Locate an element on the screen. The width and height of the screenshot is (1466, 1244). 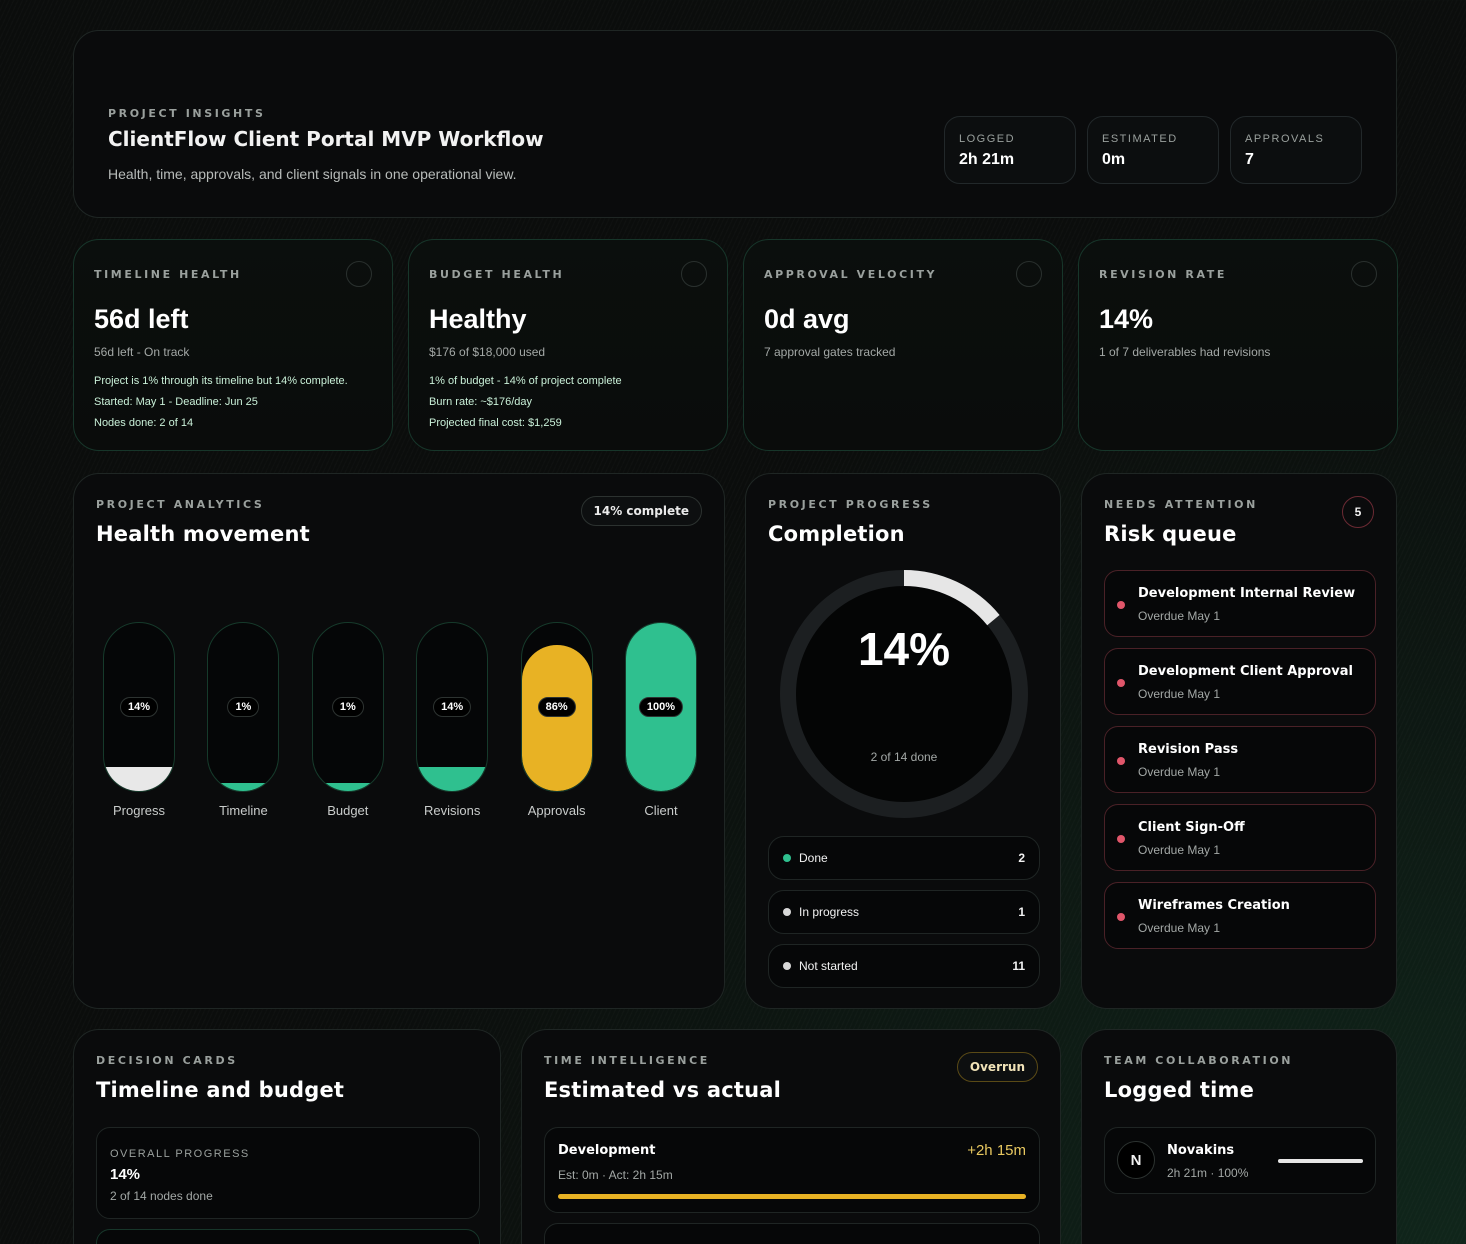
share-track is located at coordinates (1320, 1161).